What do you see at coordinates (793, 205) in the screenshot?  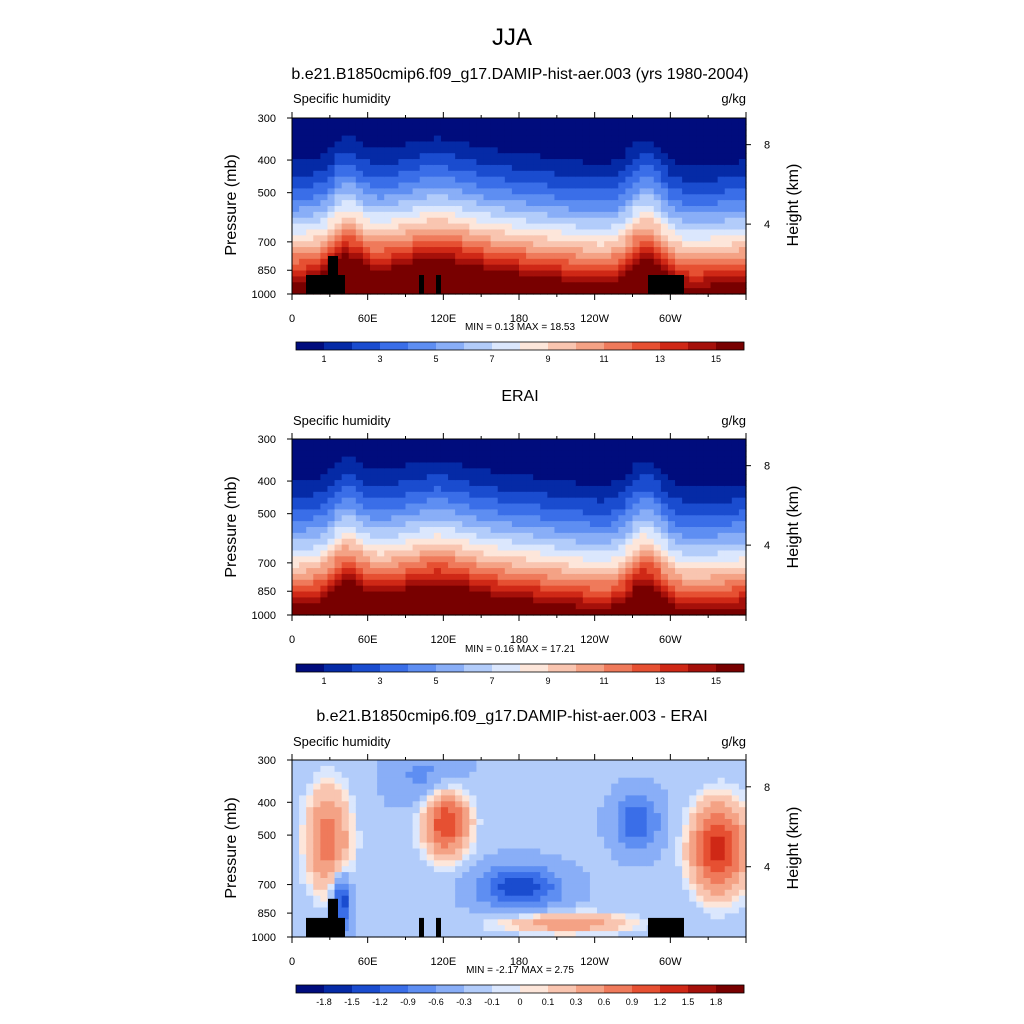 I see `y-right-axis-label: Height (km)` at bounding box center [793, 205].